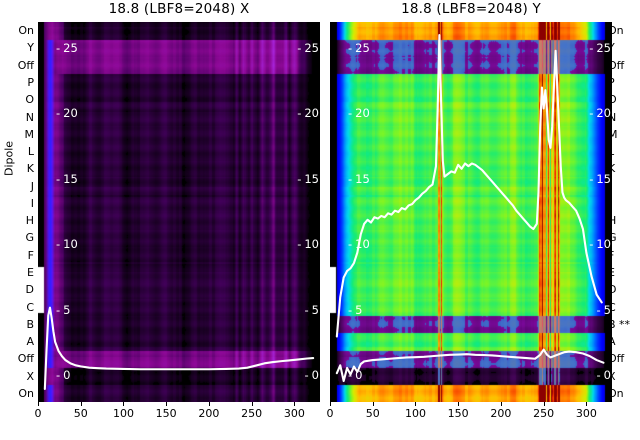 The image size is (640, 440). I want to click on xtick-right-label-150: 150, so click(458, 413).